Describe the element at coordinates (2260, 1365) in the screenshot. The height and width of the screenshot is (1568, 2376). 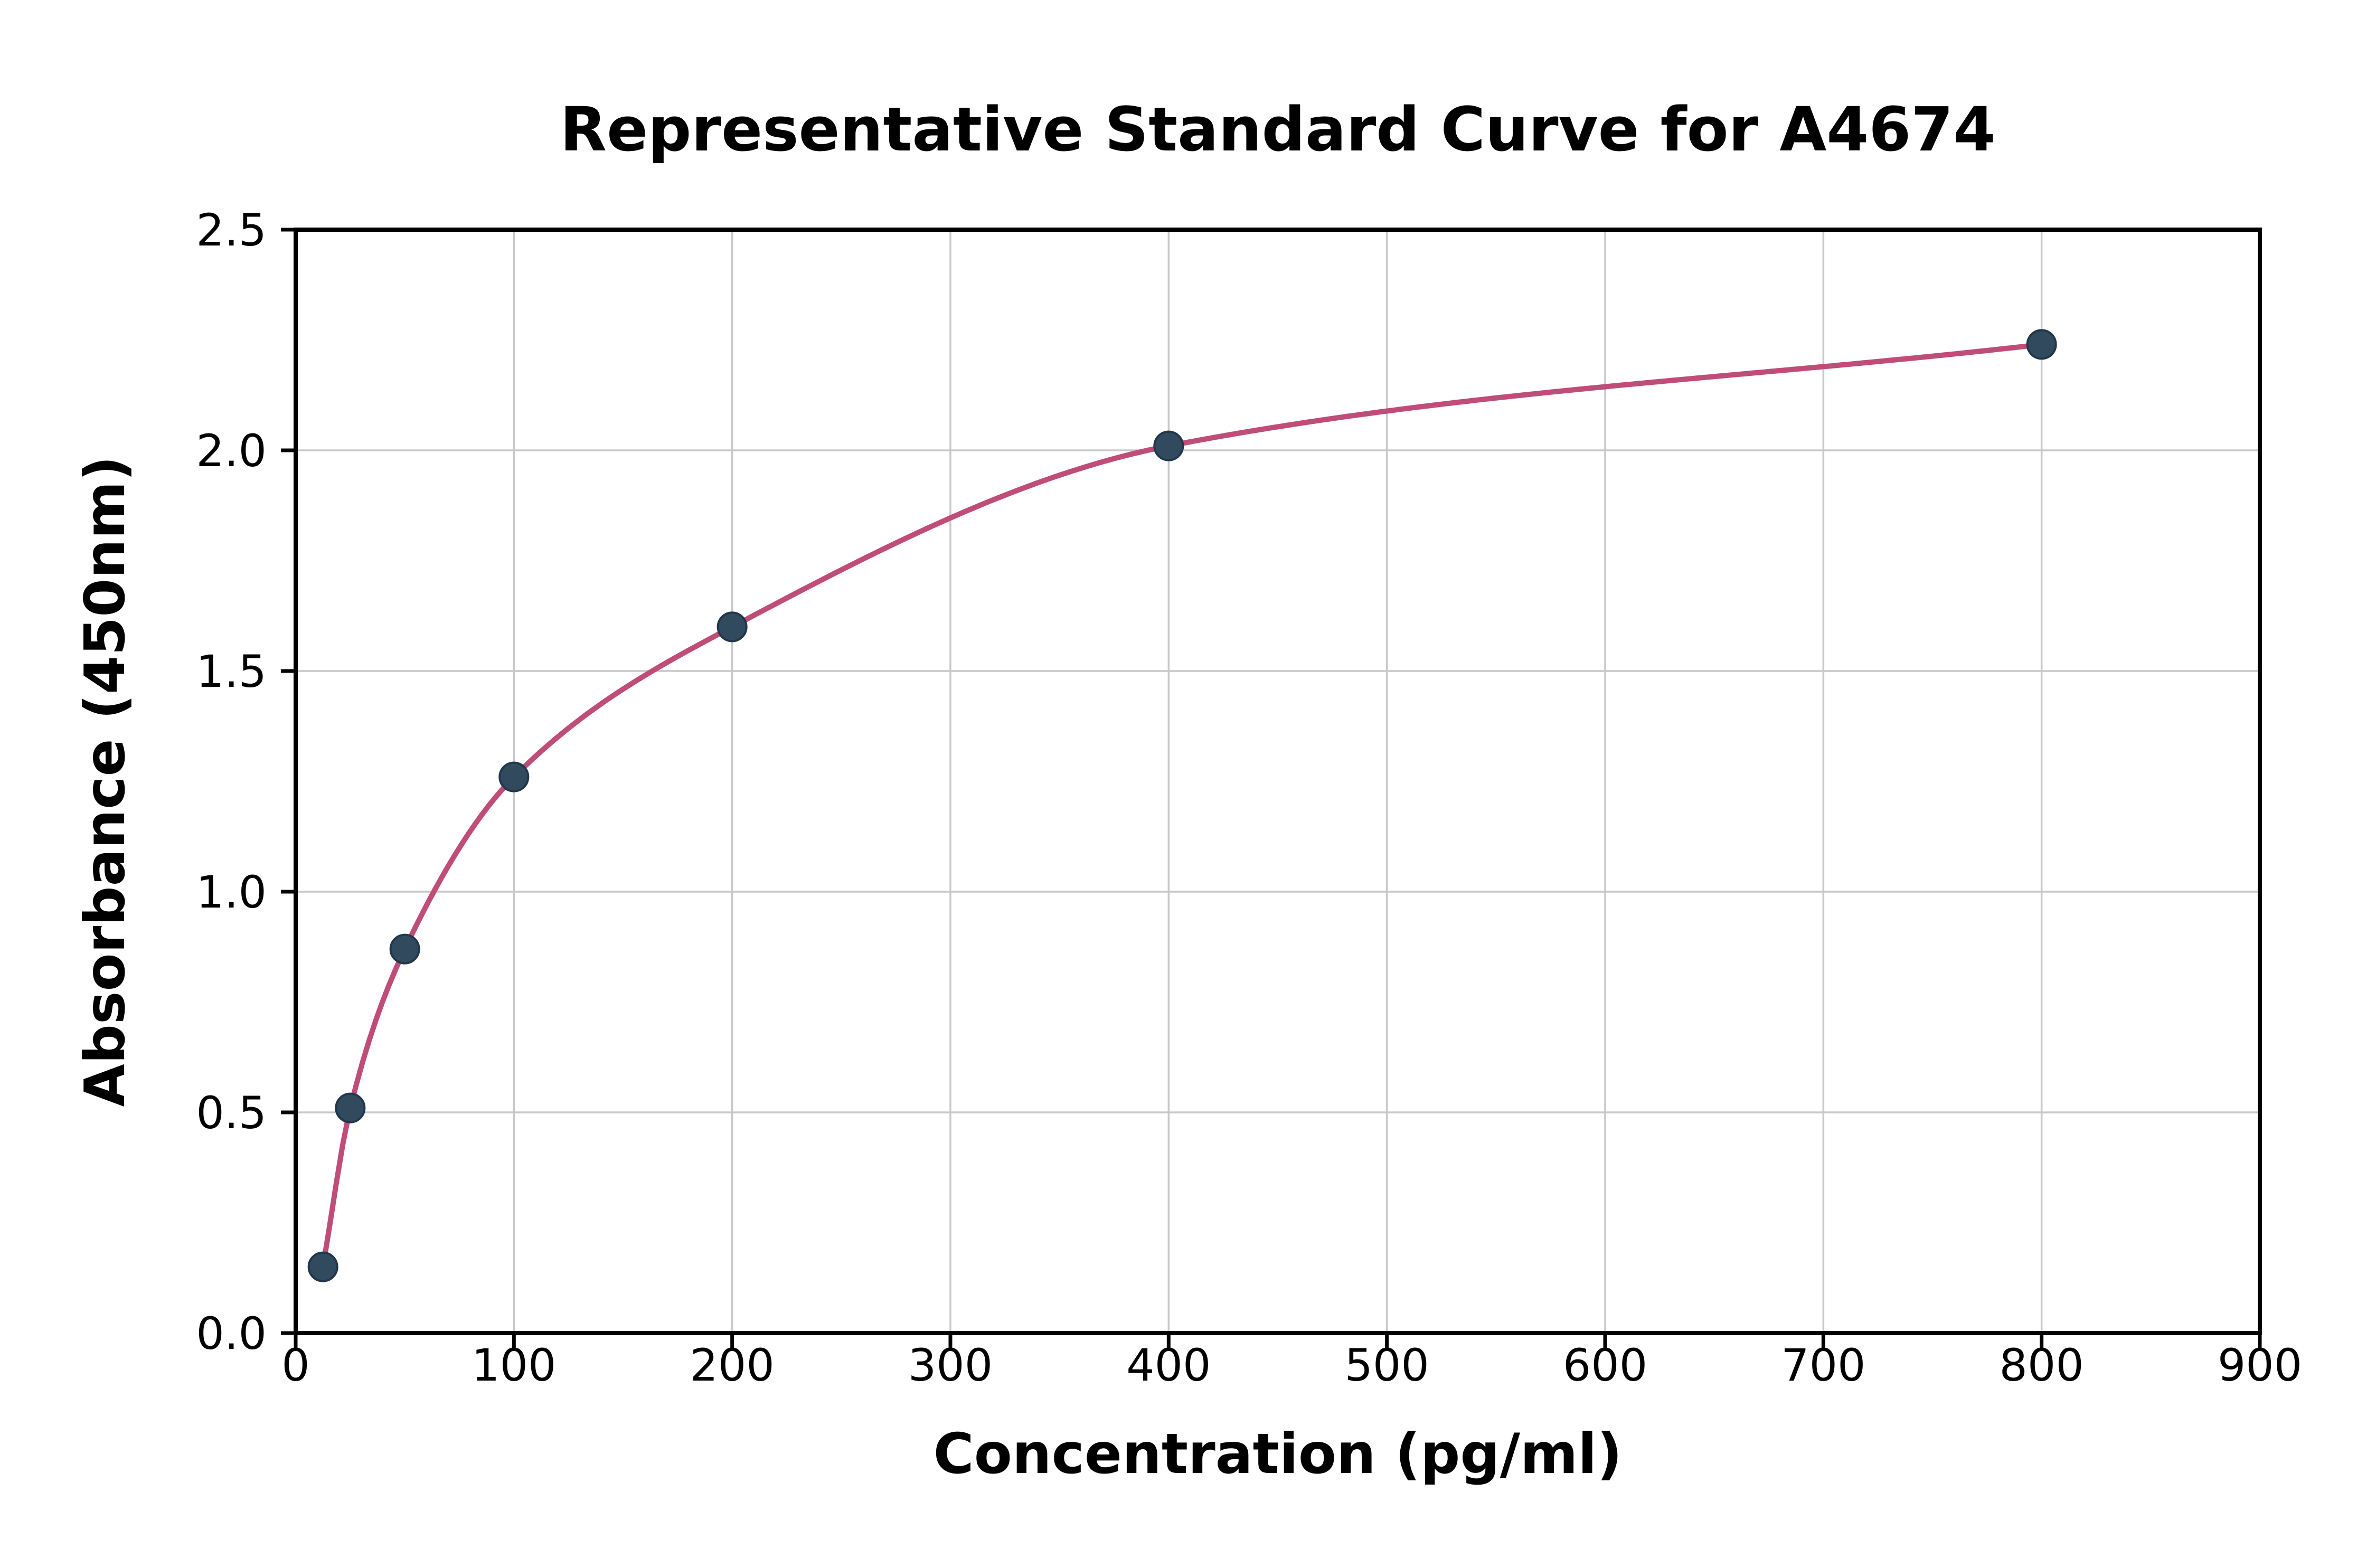
I see `x-tick-label: 900` at that location.